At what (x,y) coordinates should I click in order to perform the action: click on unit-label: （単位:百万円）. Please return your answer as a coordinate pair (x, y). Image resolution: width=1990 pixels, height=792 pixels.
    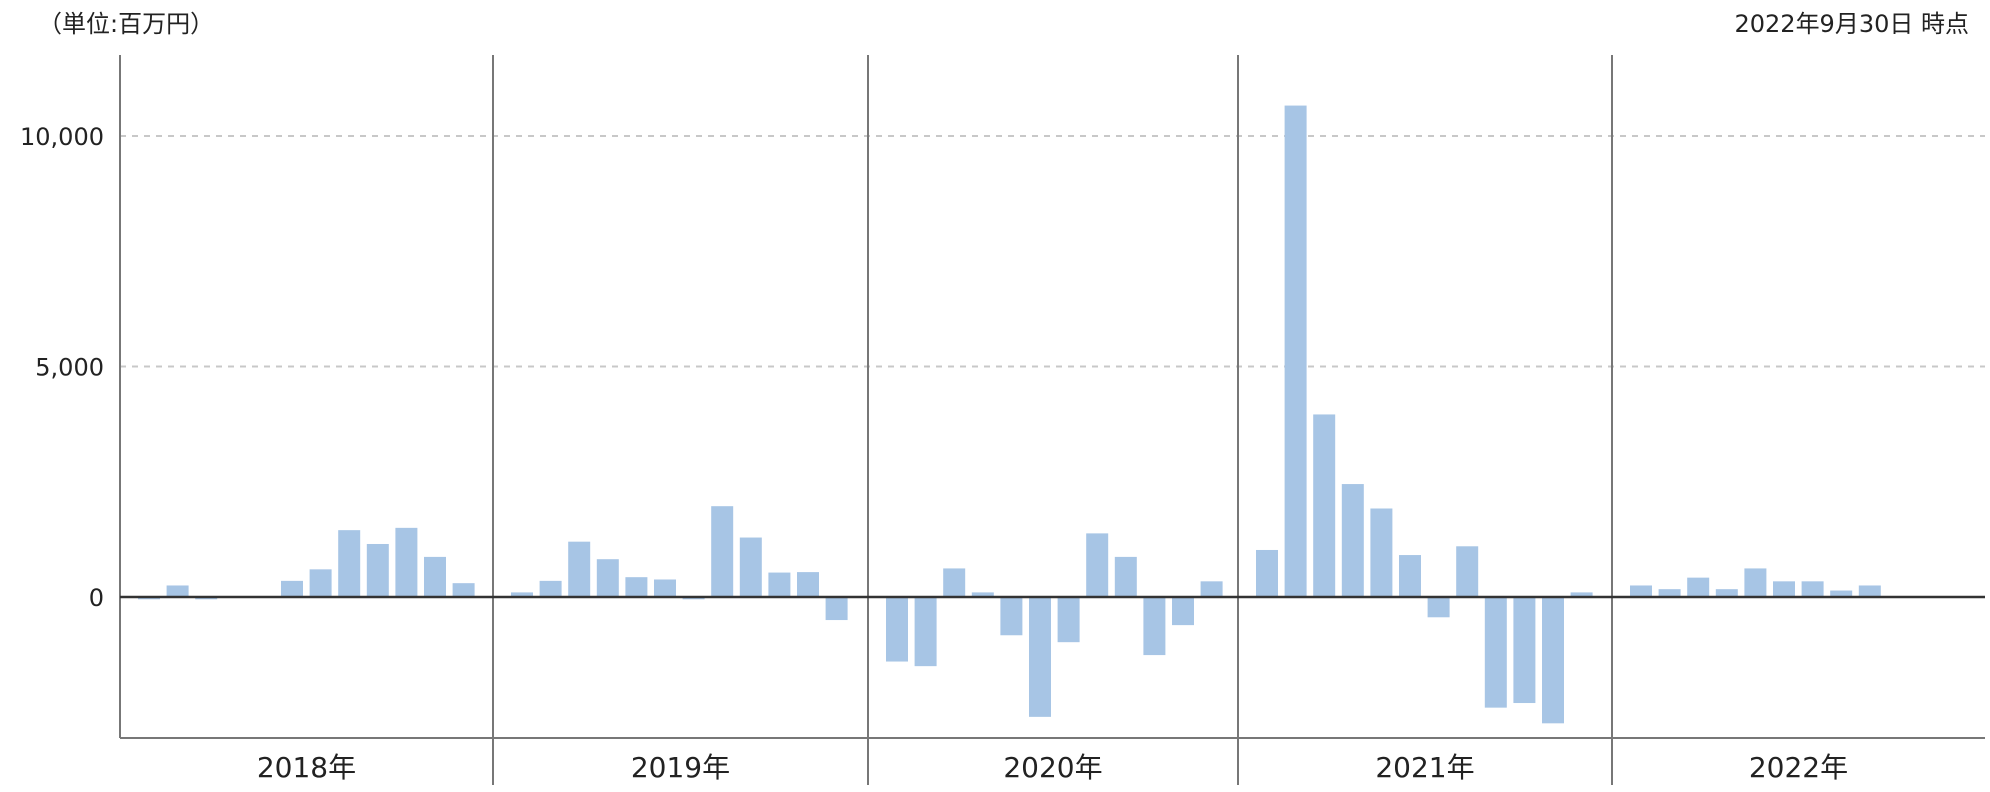
    Looking at the image, I should click on (126, 24).